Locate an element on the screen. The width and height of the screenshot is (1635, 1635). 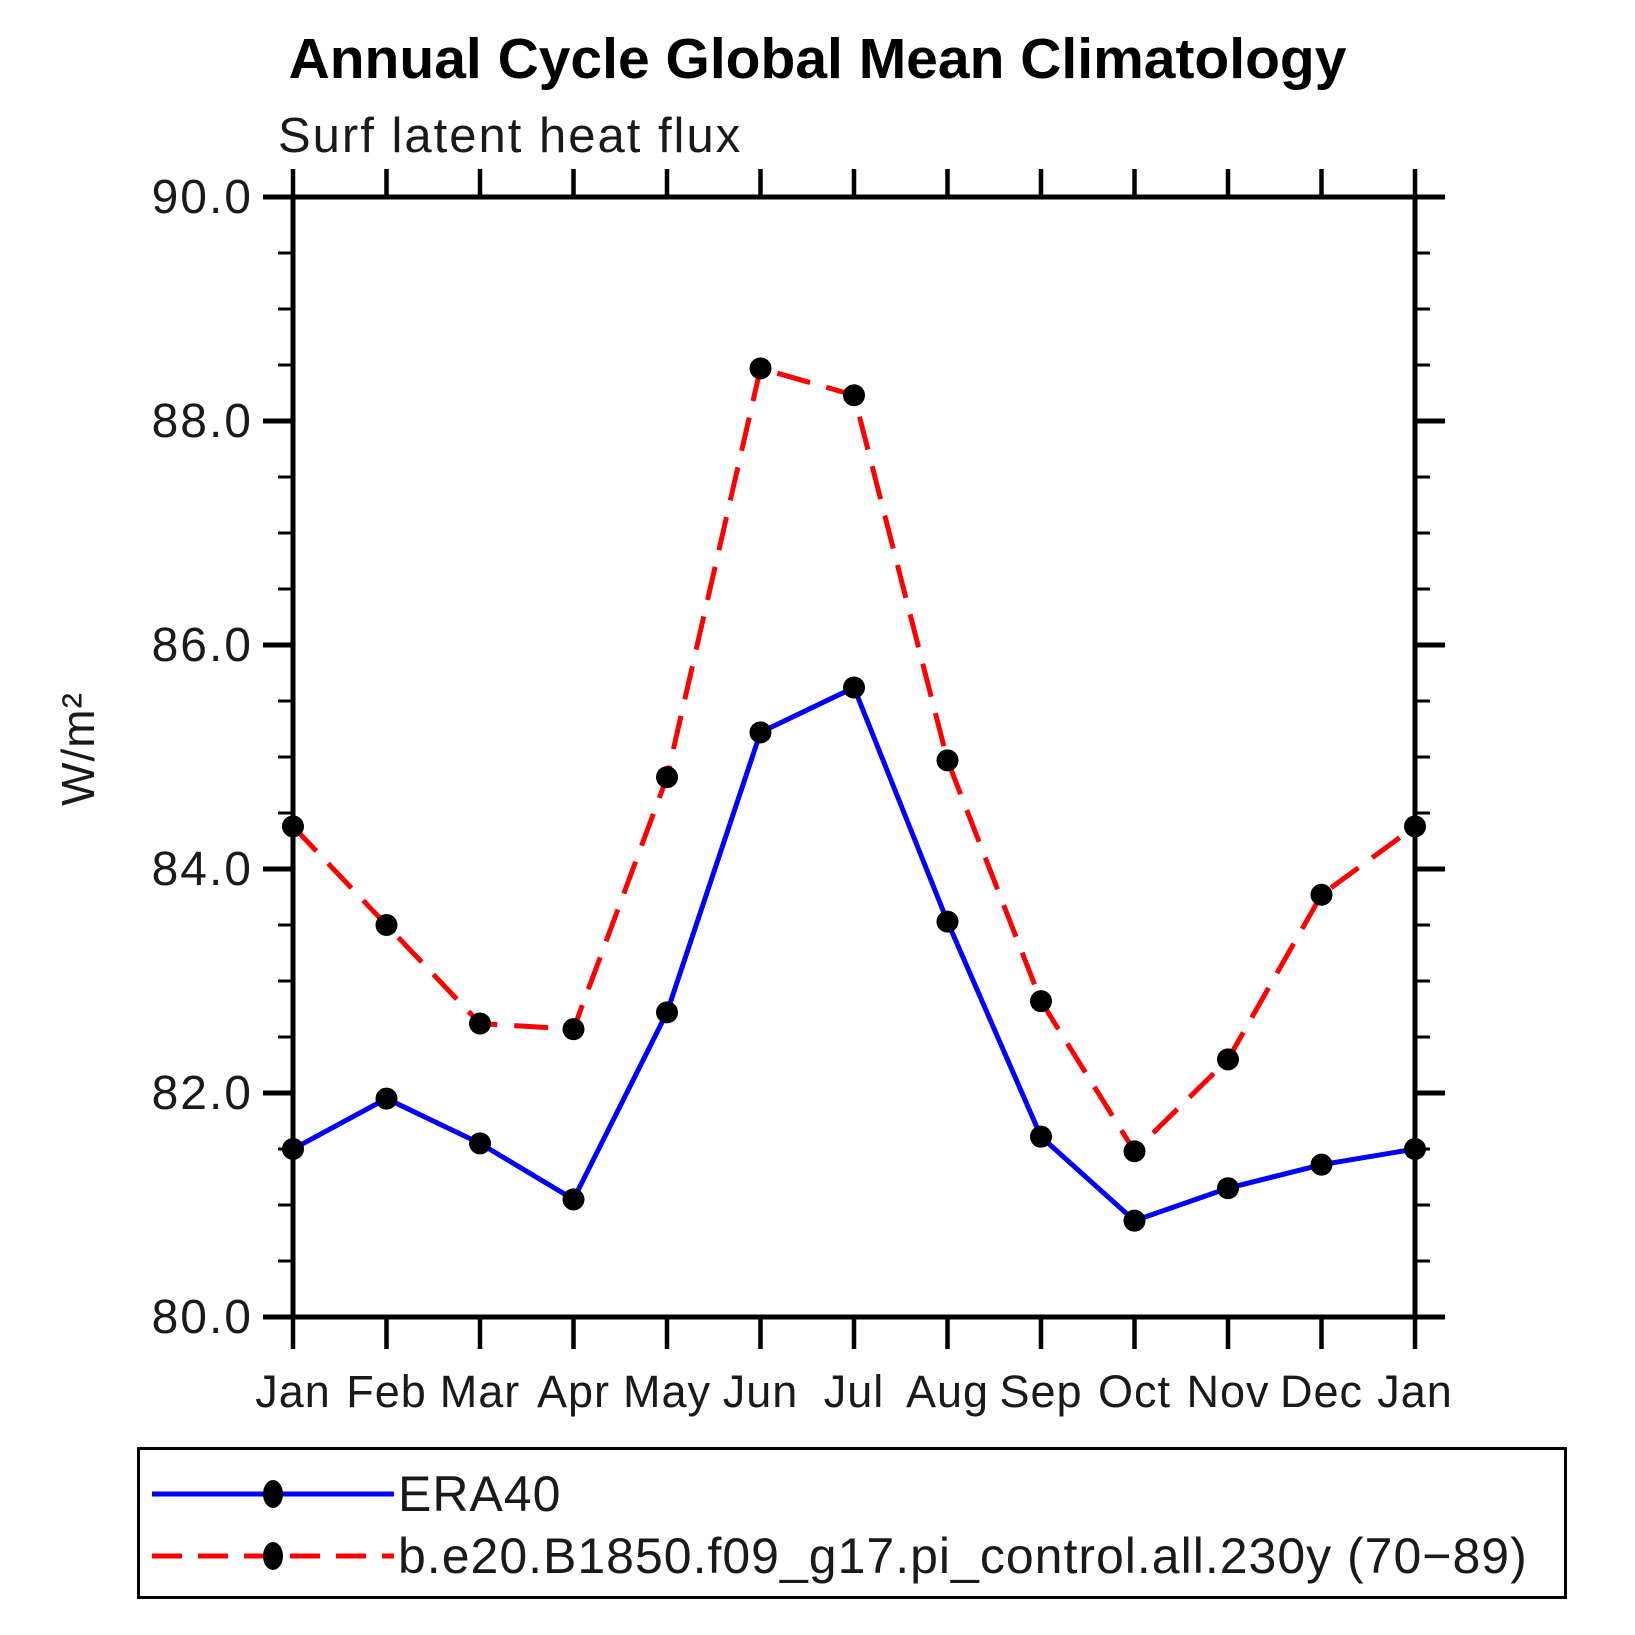
legend-item-era40: ERA40 is located at coordinates (354, 1494).